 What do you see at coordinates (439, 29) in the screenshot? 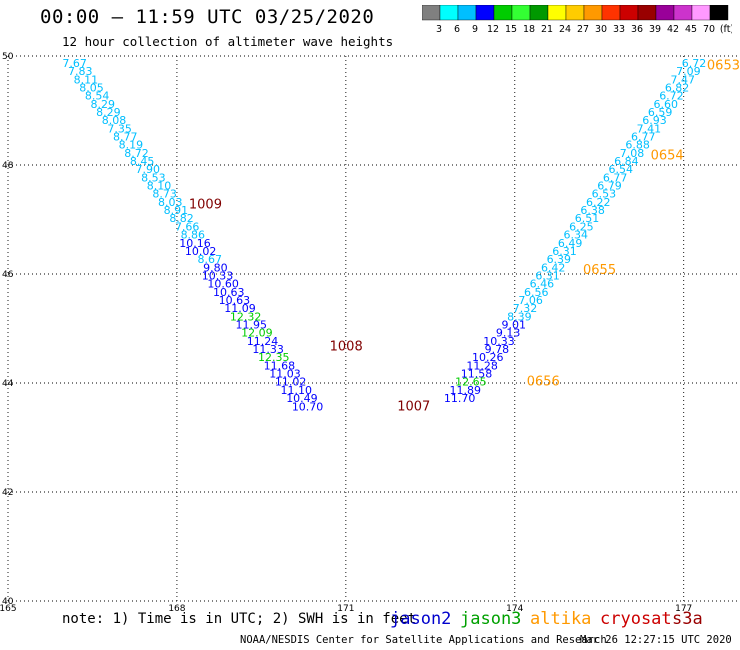
I see `colorbar-label: 3` at bounding box center [439, 29].